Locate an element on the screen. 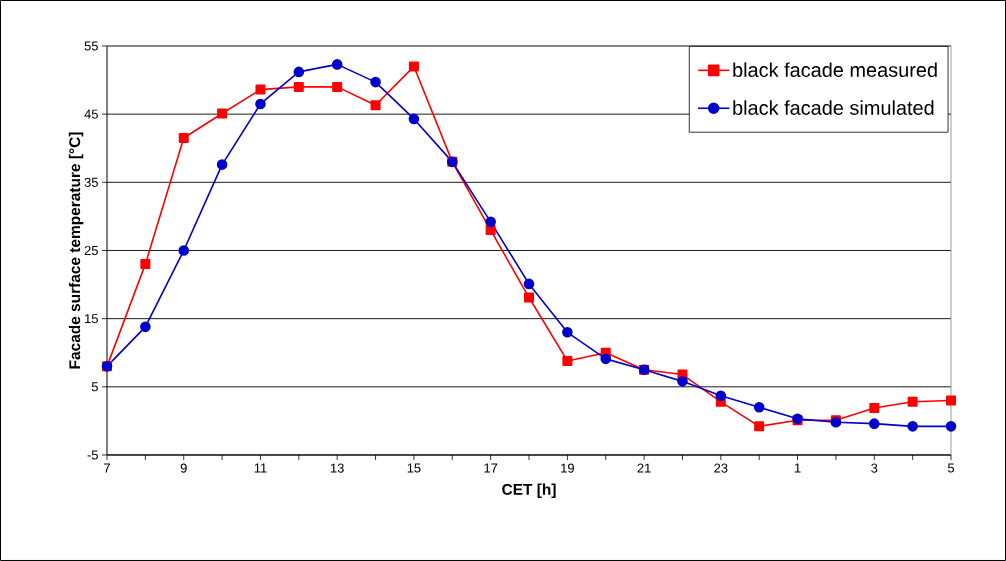 The image size is (1006, 561). x-tick-label: 11 is located at coordinates (260, 468).